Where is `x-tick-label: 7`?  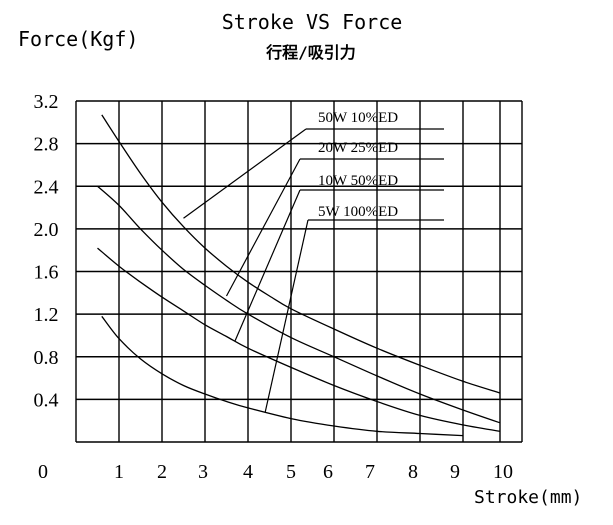
x-tick-label: 7 is located at coordinates (370, 472).